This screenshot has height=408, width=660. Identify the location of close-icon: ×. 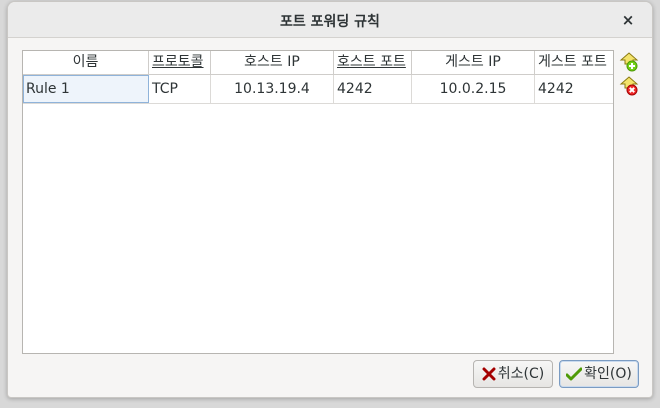
(628, 20).